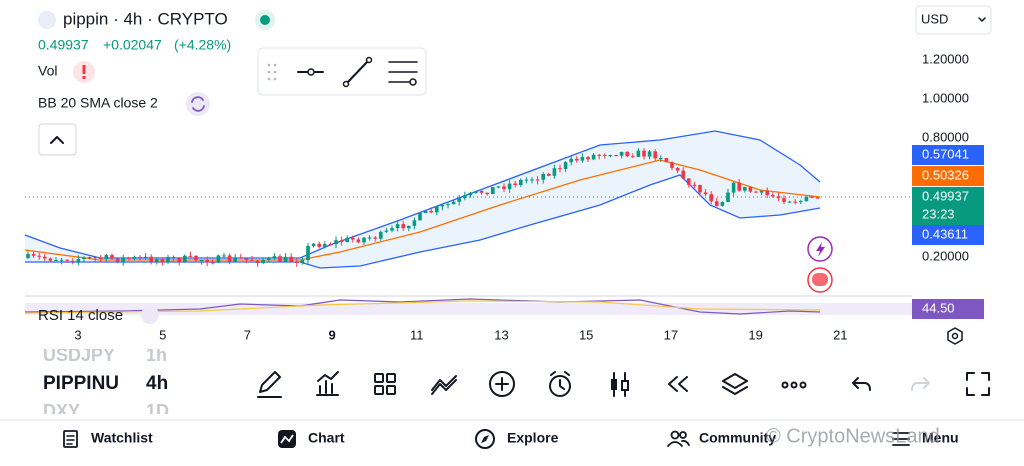 Image resolution: width=1024 pixels, height=466 pixels. I want to click on watch-interval: 1h, so click(156, 355).